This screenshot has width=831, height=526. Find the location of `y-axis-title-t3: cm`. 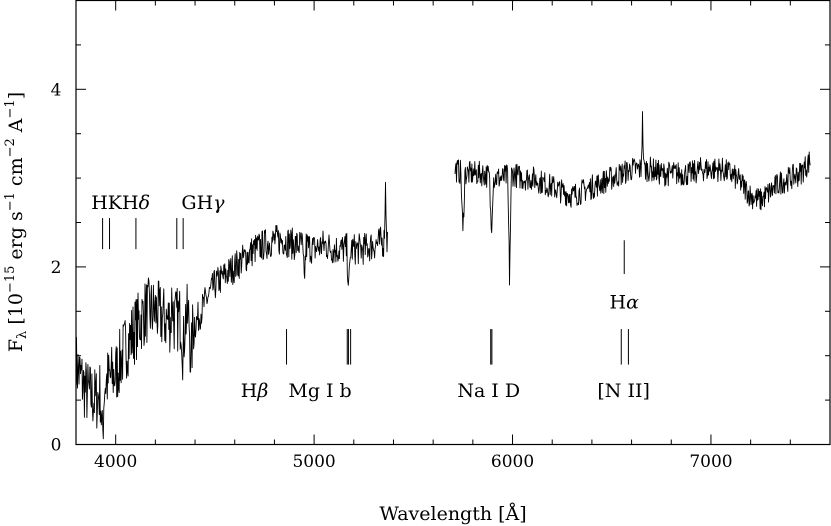

y-axis-title-t3: cm is located at coordinates (16, 174).